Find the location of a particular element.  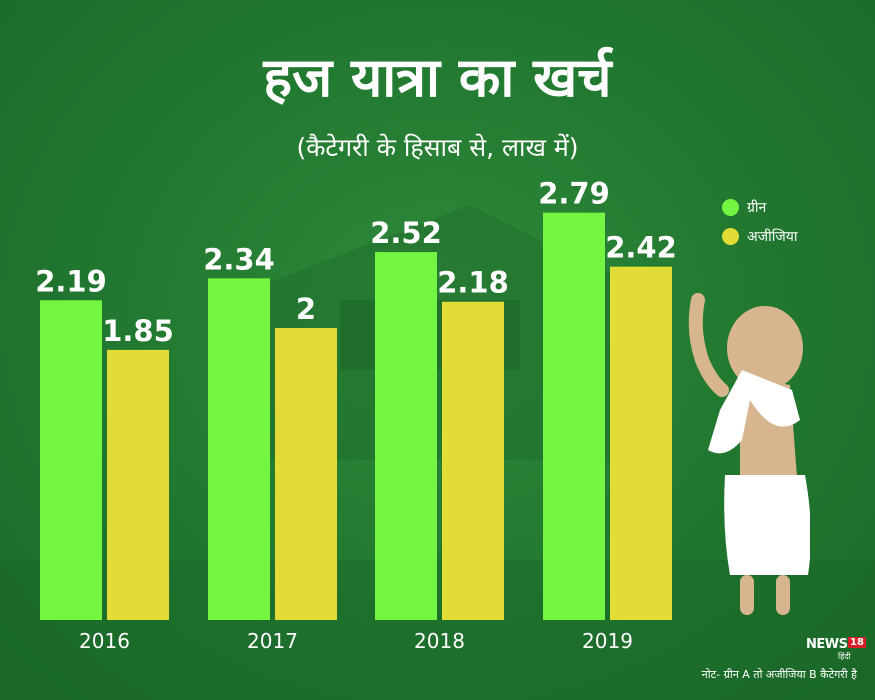

bar-2019-green is located at coordinates (574, 416).